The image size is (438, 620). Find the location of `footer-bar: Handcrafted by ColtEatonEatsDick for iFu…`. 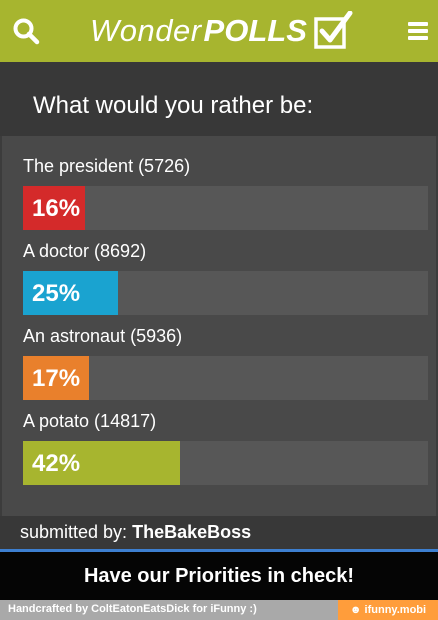

footer-bar: Handcrafted by ColtEatonEatsDick for iFu… is located at coordinates (219, 610).